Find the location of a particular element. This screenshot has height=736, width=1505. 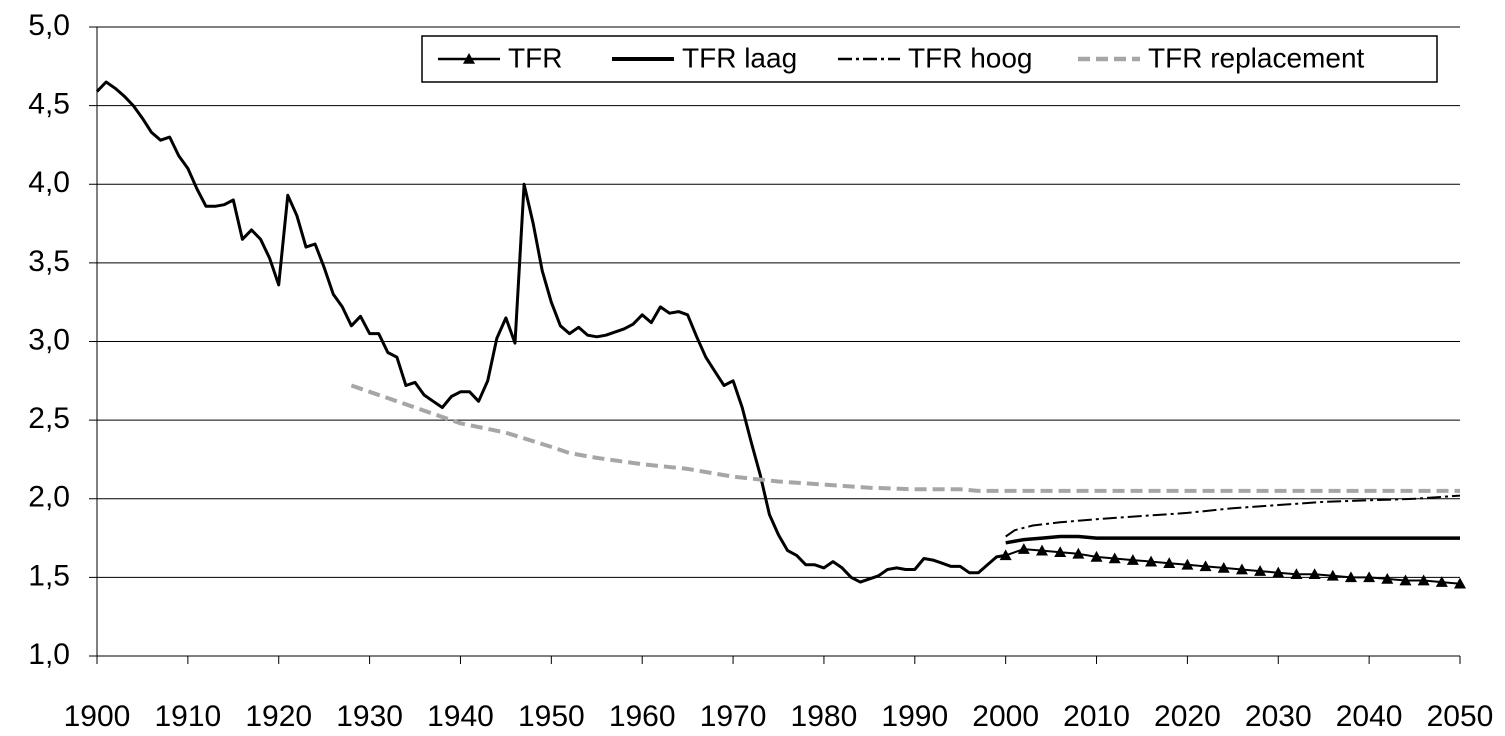

x-tick-label: 1980 is located at coordinates (824, 716).